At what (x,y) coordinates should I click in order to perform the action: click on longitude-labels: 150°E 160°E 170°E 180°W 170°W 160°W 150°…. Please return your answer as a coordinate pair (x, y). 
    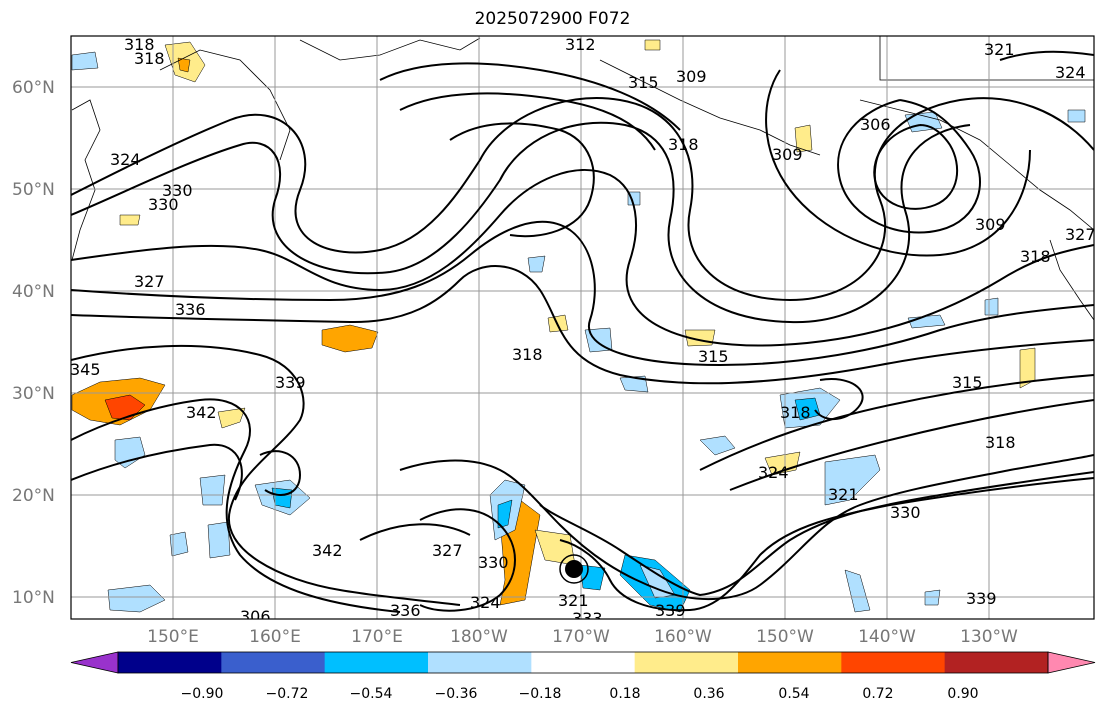
    Looking at the image, I should click on (582, 637).